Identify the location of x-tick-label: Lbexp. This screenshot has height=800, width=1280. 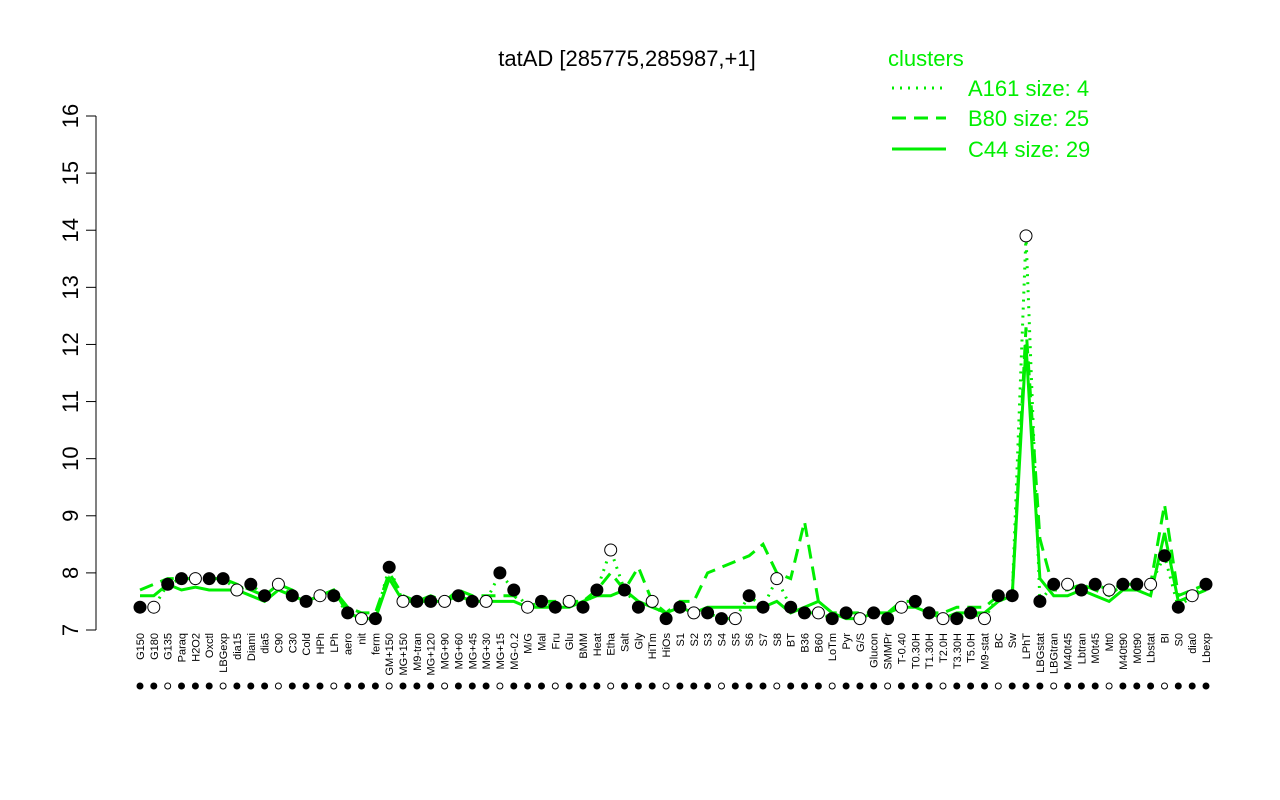
(1207, 648).